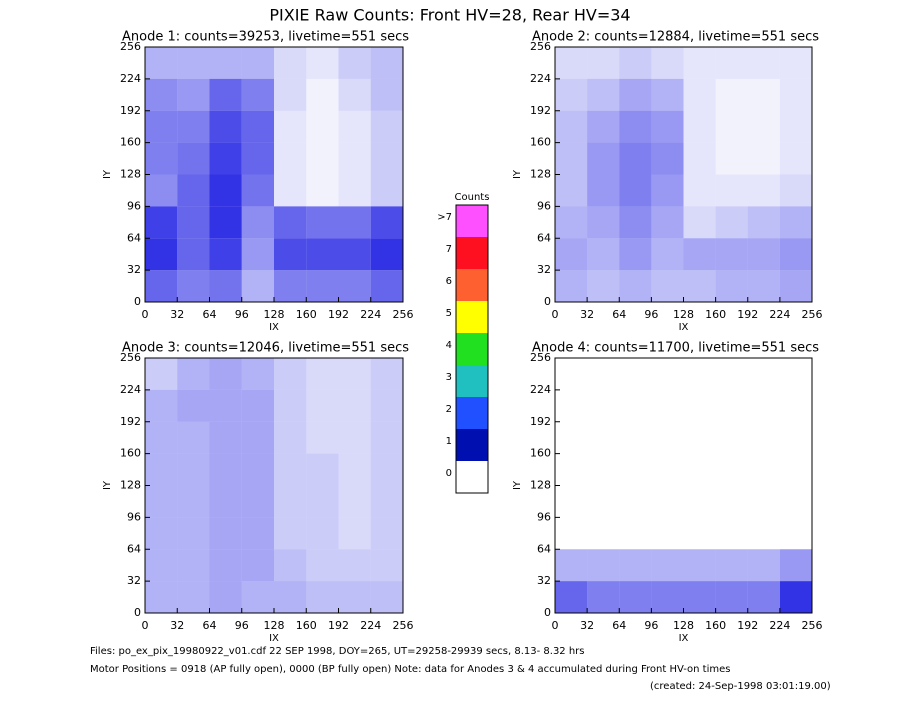 This screenshot has height=705, width=913. Describe the element at coordinates (449, 345) in the screenshot. I see `colorbar-label: 4` at that location.